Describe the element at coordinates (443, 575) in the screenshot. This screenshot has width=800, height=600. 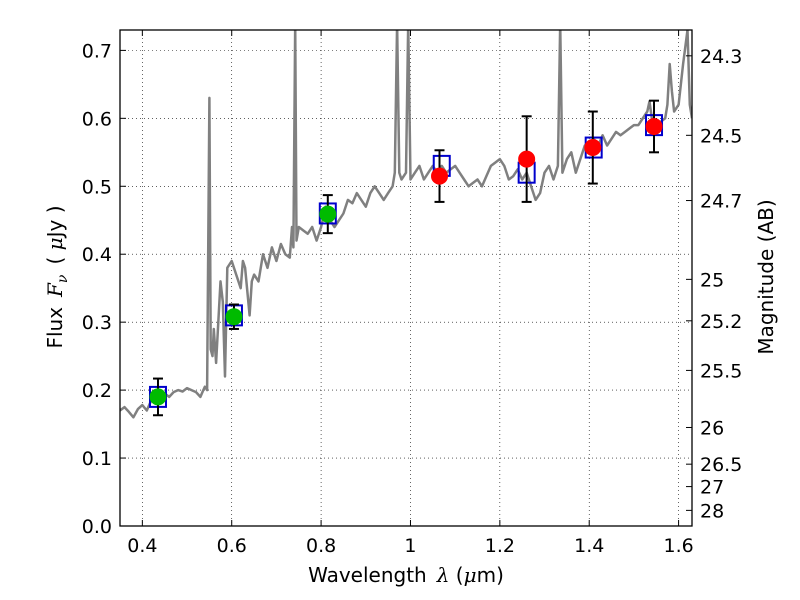
I see `x-axis-symbol: λ` at that location.